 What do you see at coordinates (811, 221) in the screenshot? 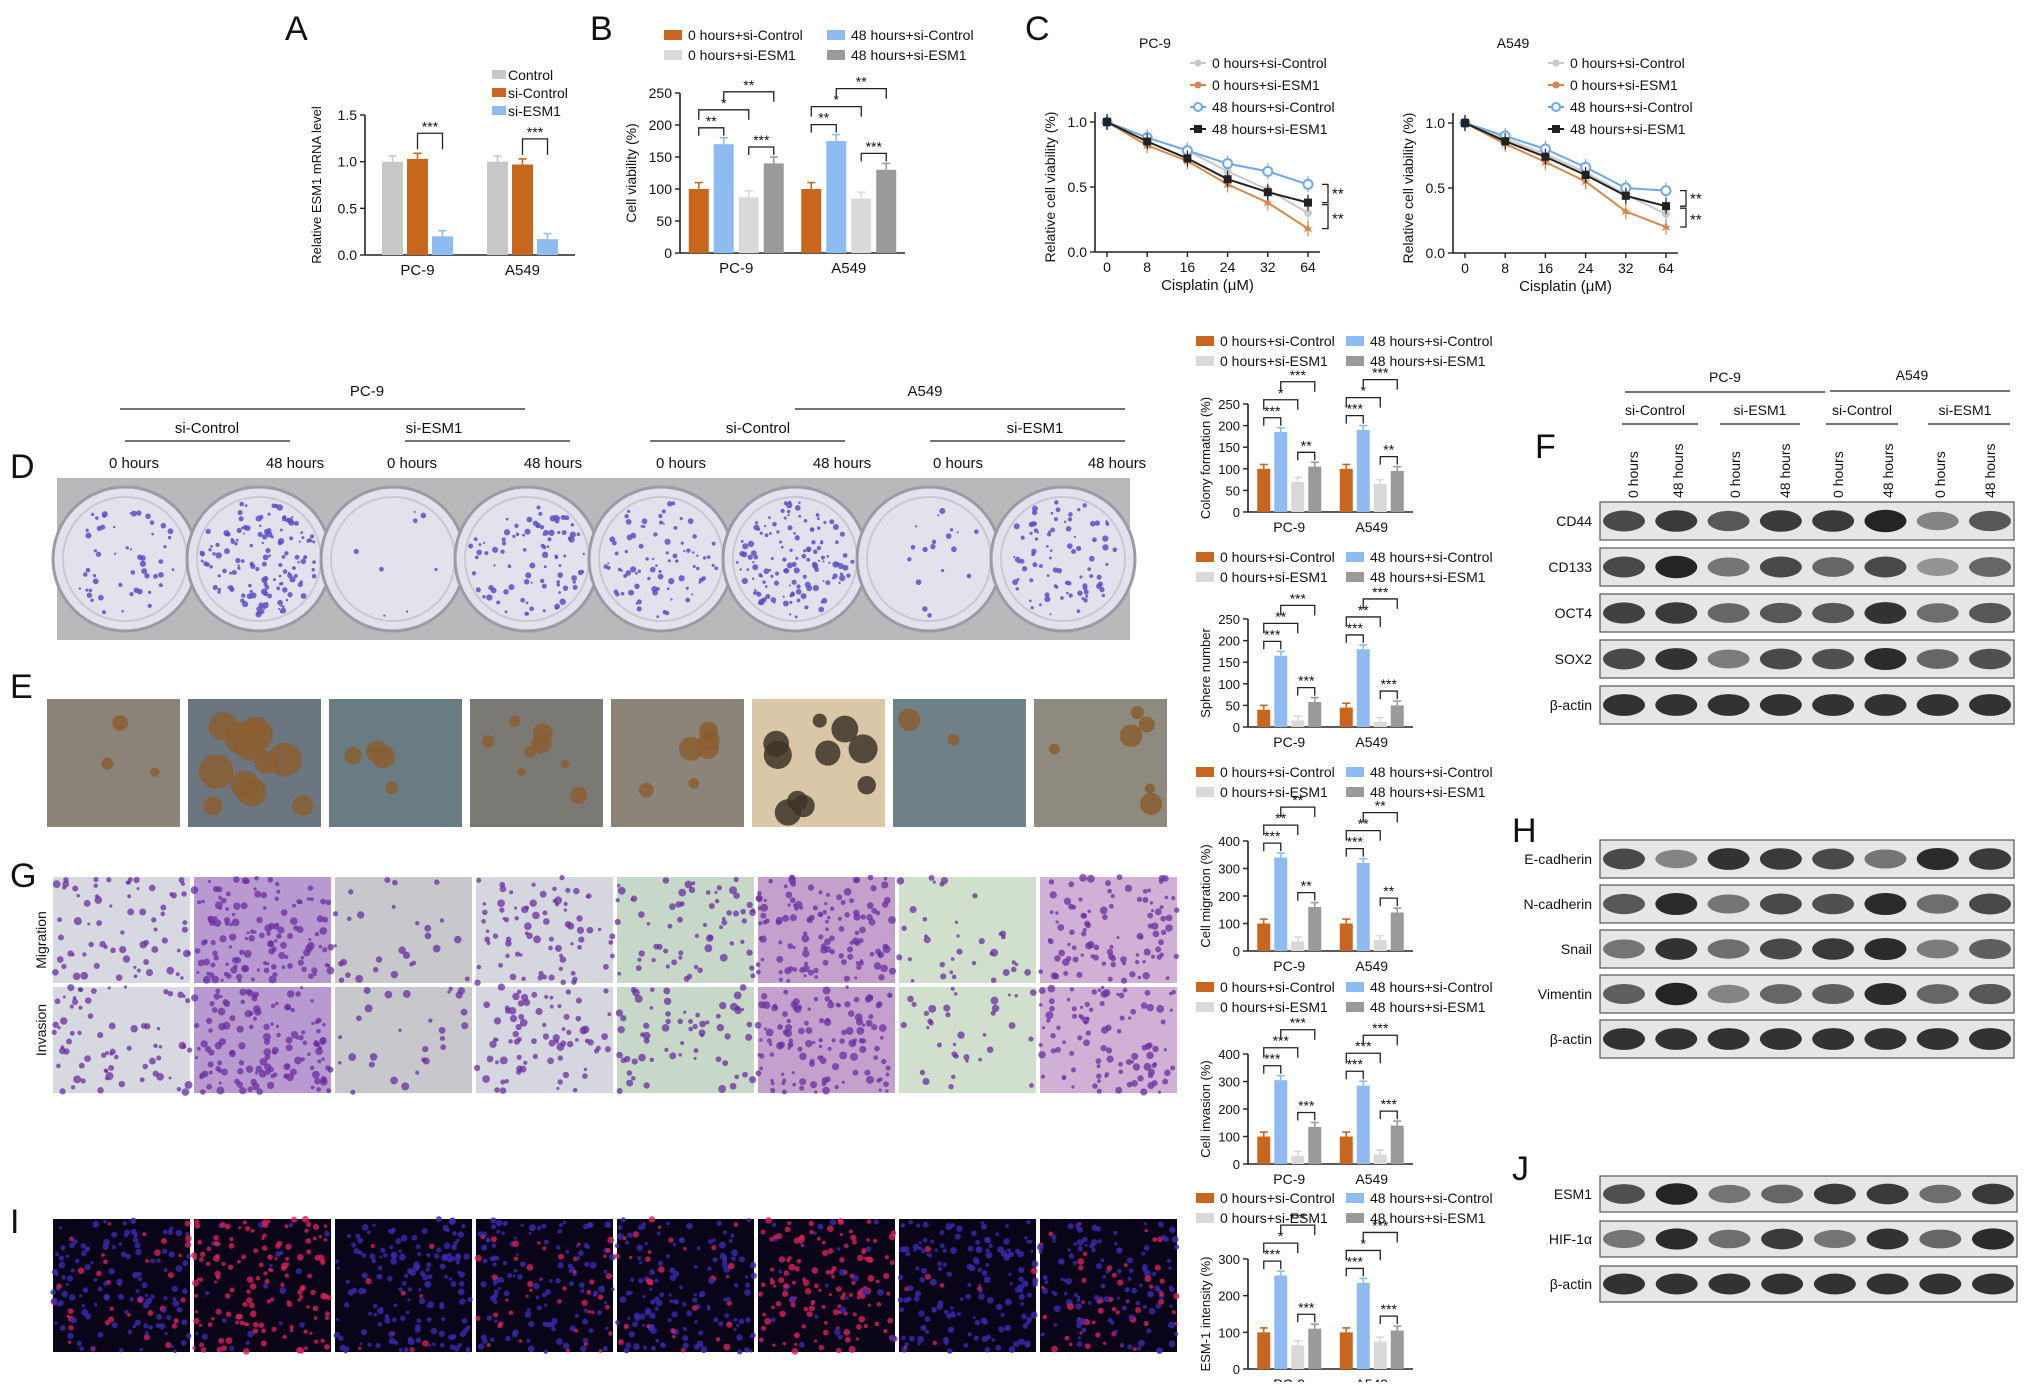
I see `bar` at bounding box center [811, 221].